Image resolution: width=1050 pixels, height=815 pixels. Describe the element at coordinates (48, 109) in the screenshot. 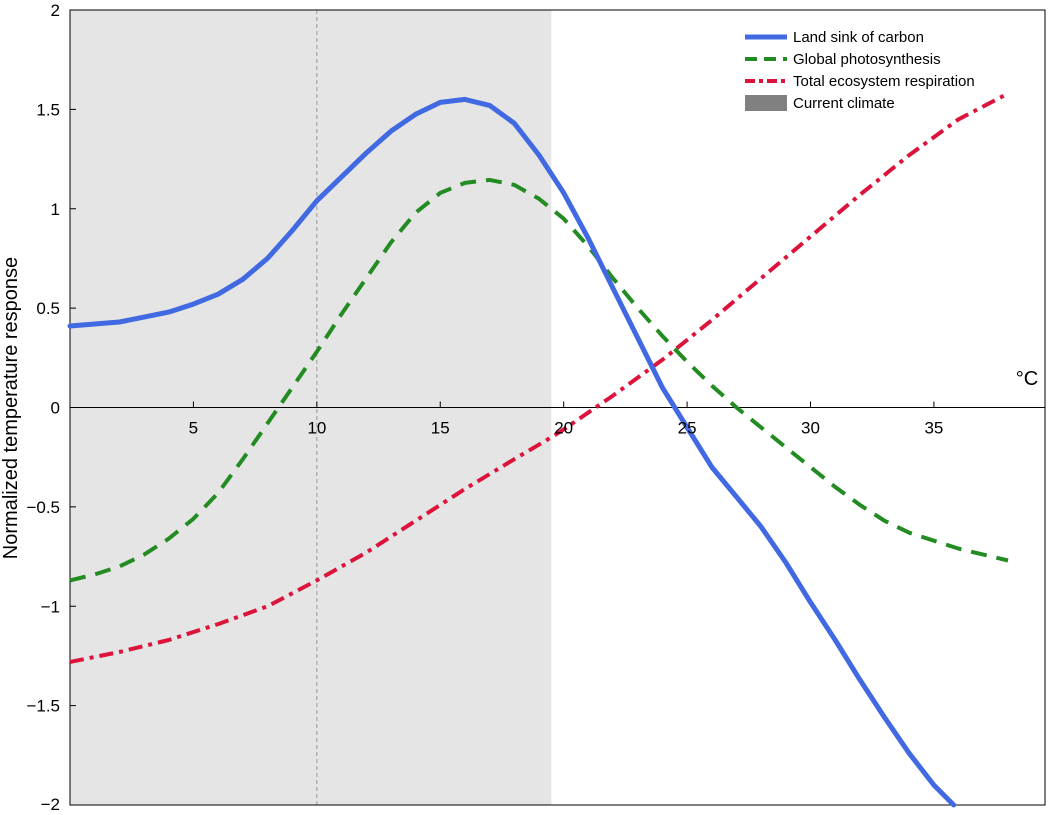

I see `y-tick-label: 1.5` at that location.